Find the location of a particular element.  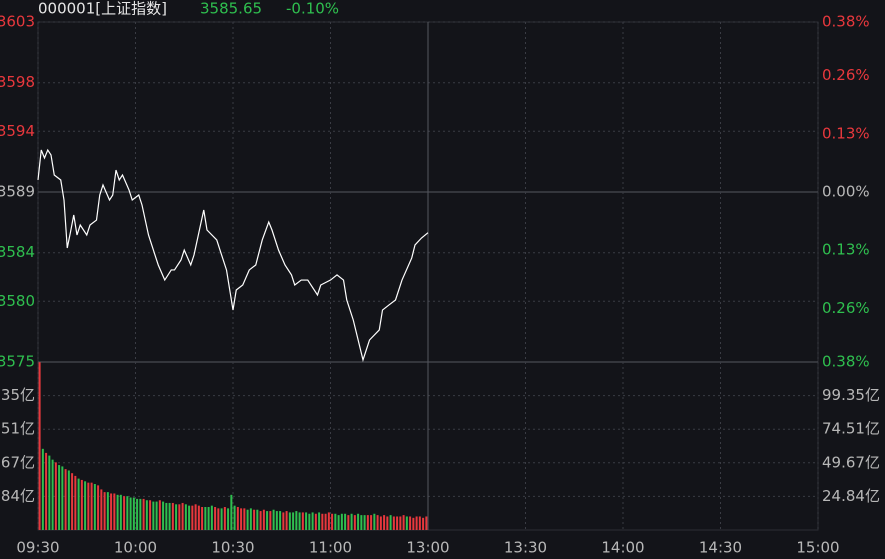

y2-tick-label: 0.26% is located at coordinates (846, 308).